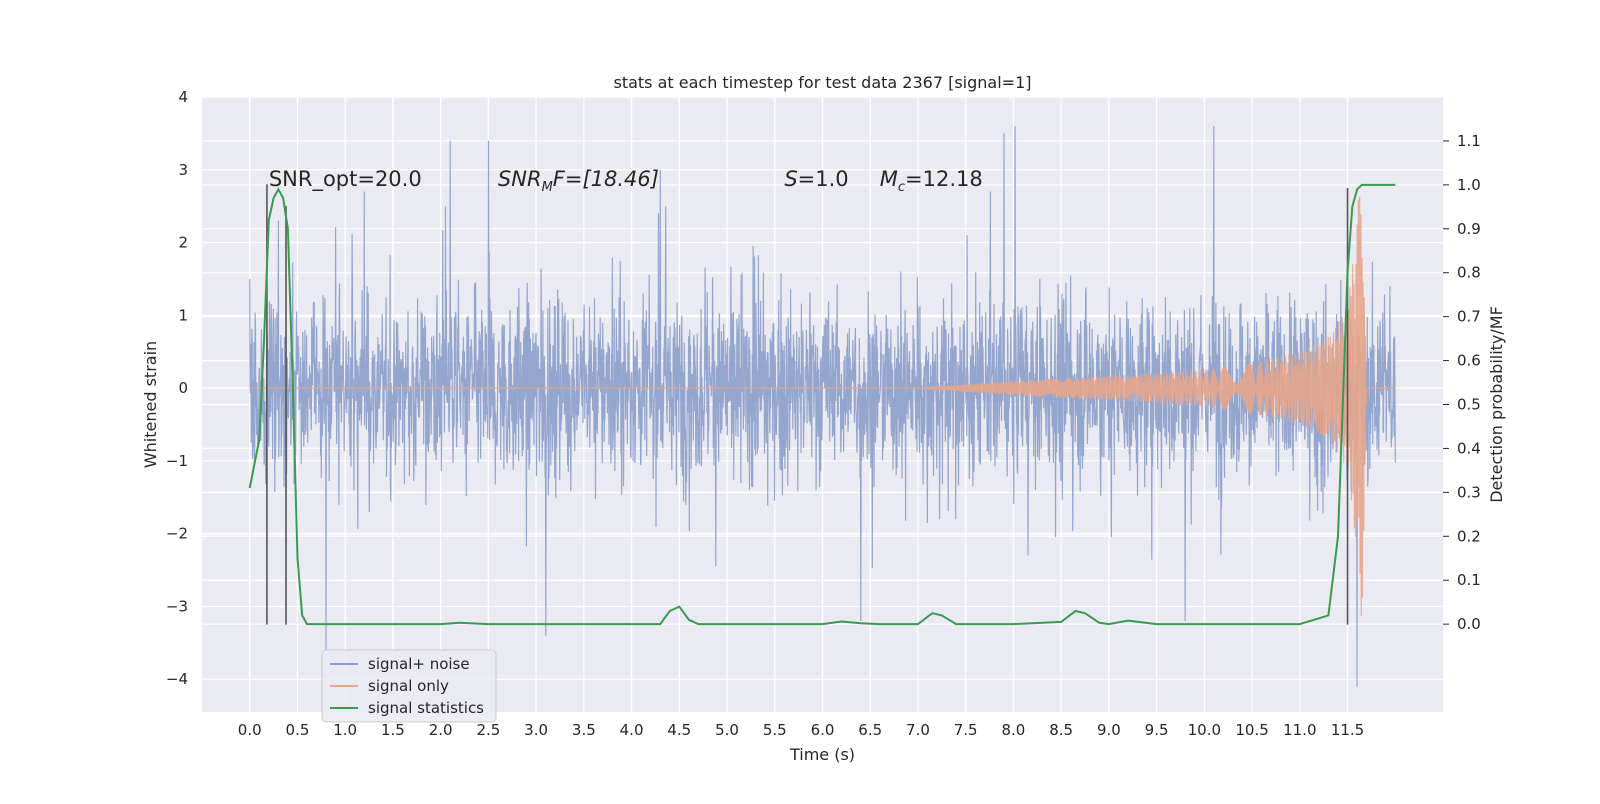 The height and width of the screenshot is (804, 1600). I want to click on y-tick-label: −1, so click(177, 461).